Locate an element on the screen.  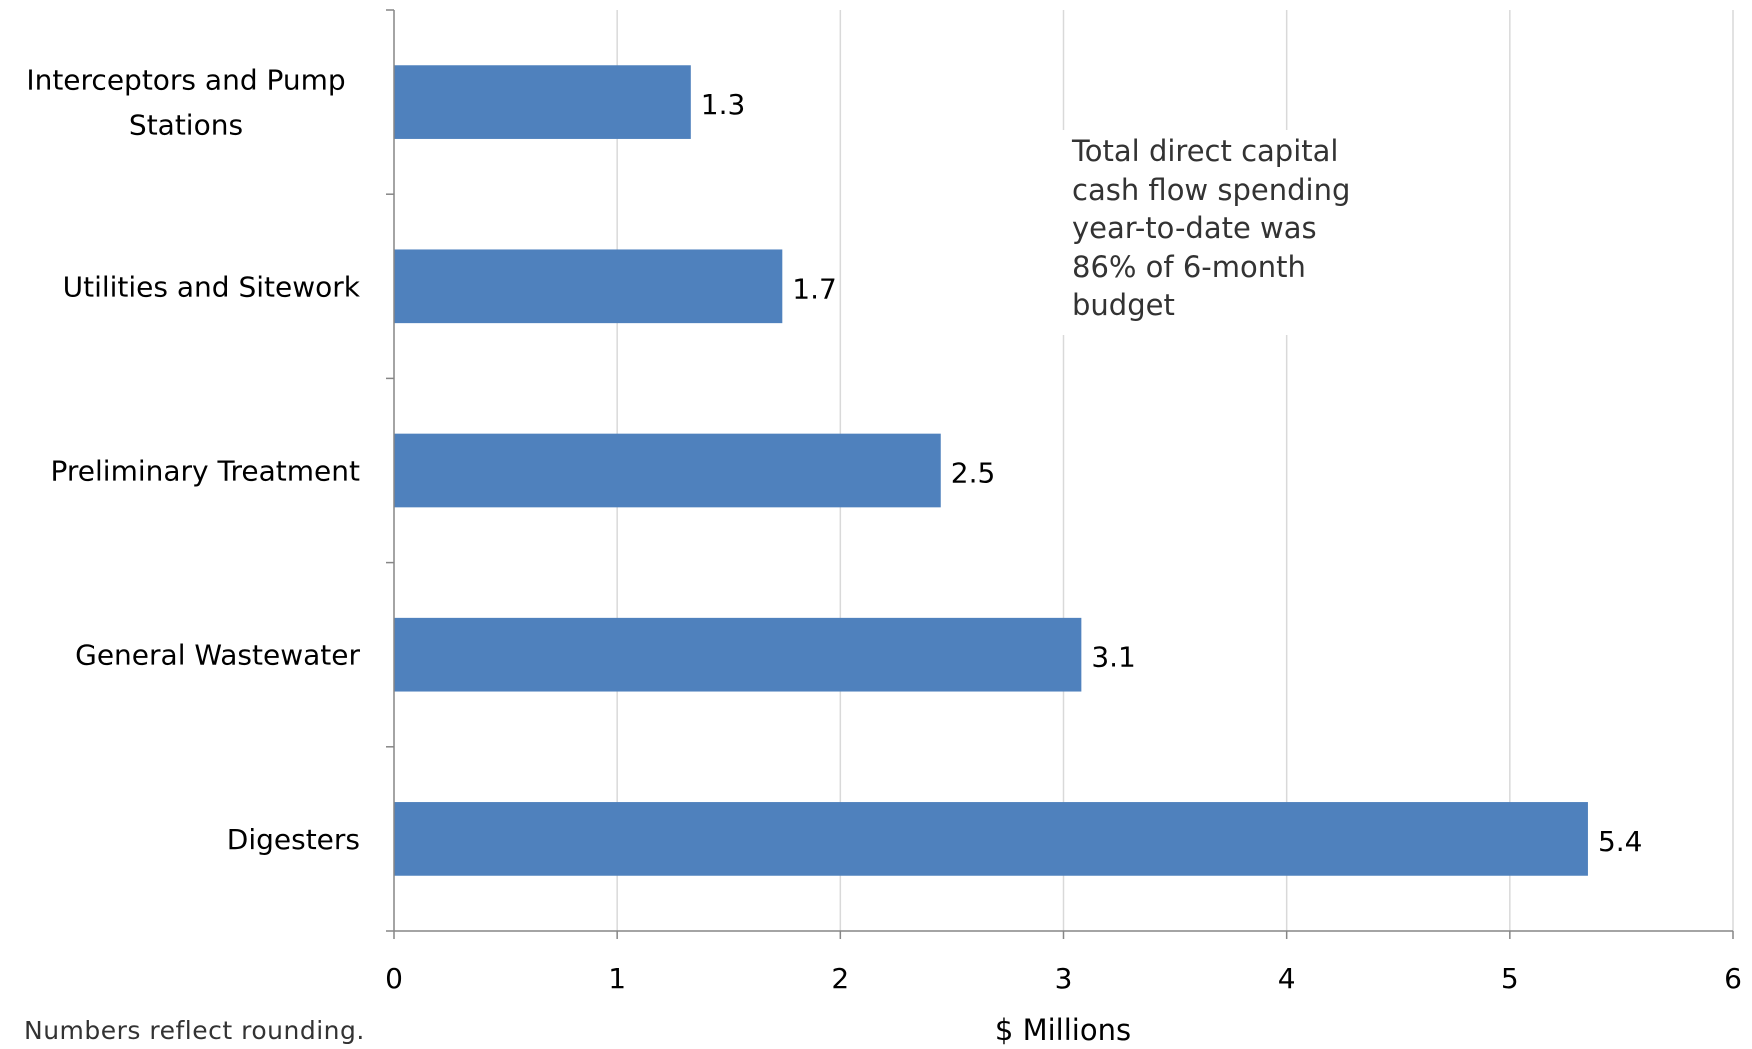
footnote: Numbers reflect rounding. is located at coordinates (194, 1030).